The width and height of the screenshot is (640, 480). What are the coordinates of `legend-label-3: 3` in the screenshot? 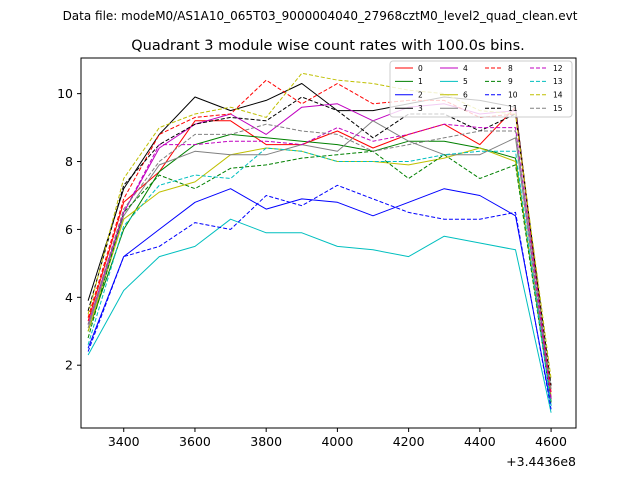 It's located at (420, 108).